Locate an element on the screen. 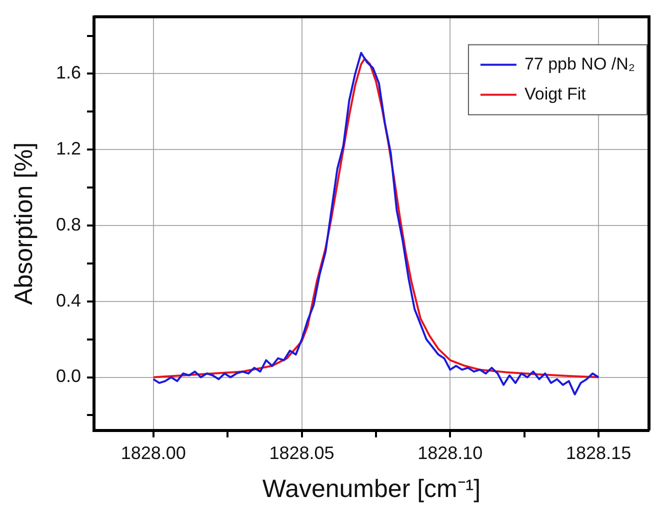  x-tick-label: 1828.05 is located at coordinates (301, 453).